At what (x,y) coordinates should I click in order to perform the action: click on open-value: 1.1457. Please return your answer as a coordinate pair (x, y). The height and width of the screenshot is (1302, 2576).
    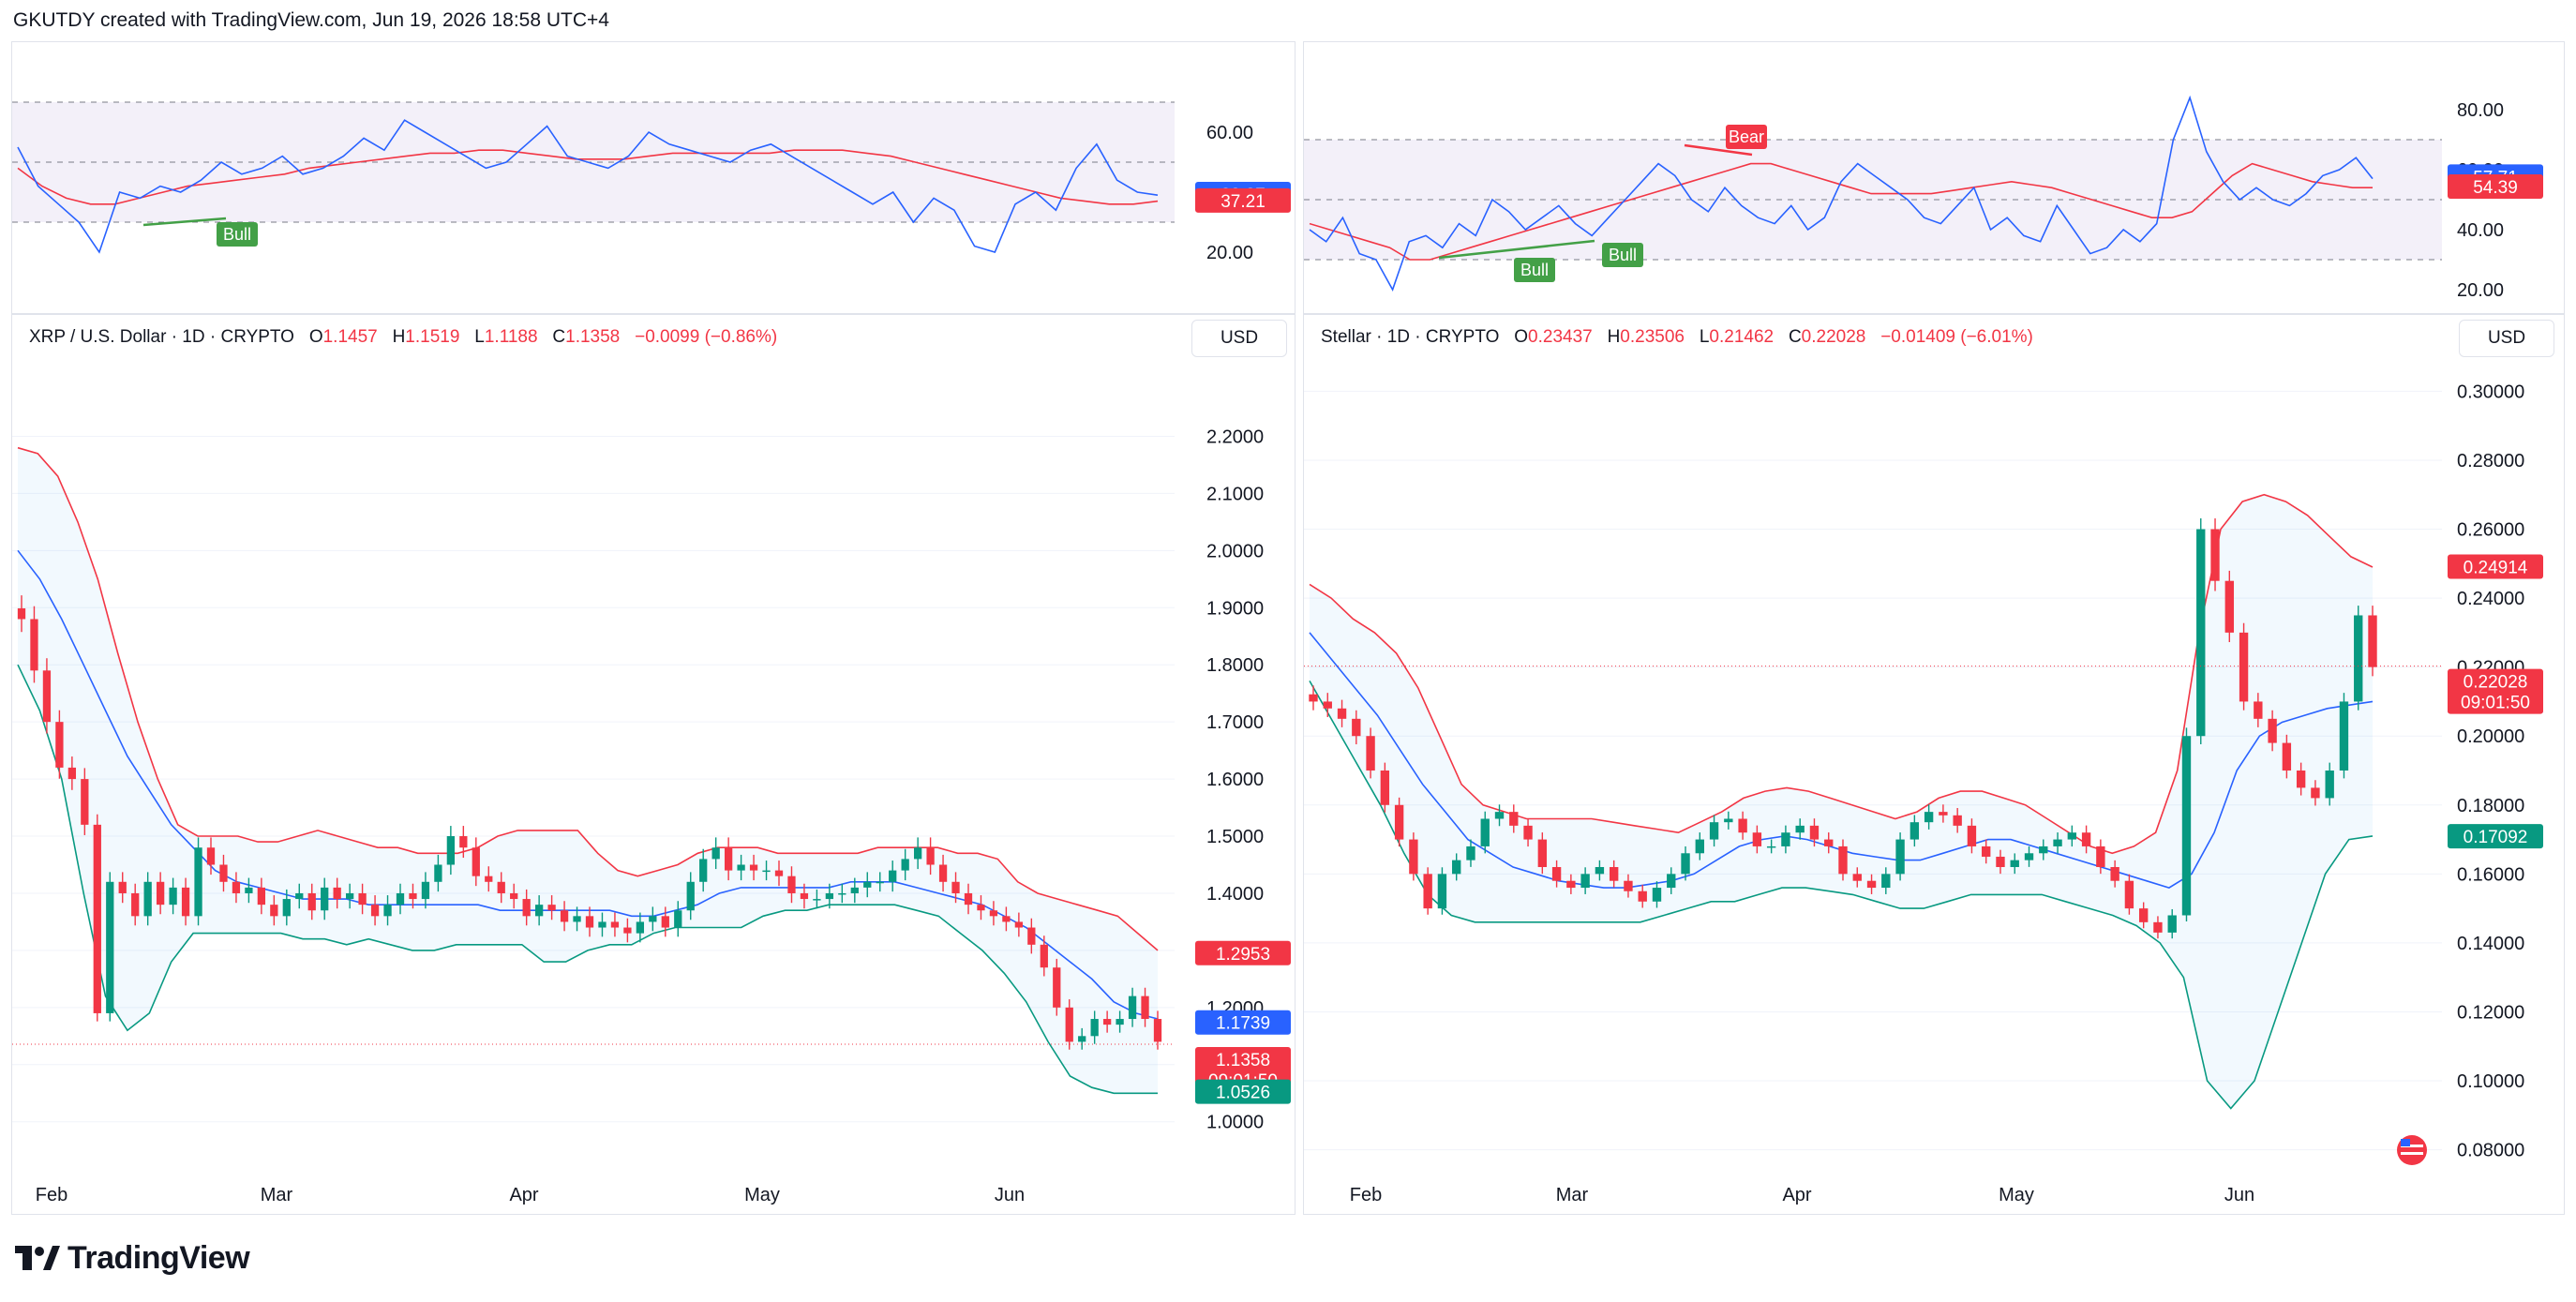
    Looking at the image, I should click on (350, 337).